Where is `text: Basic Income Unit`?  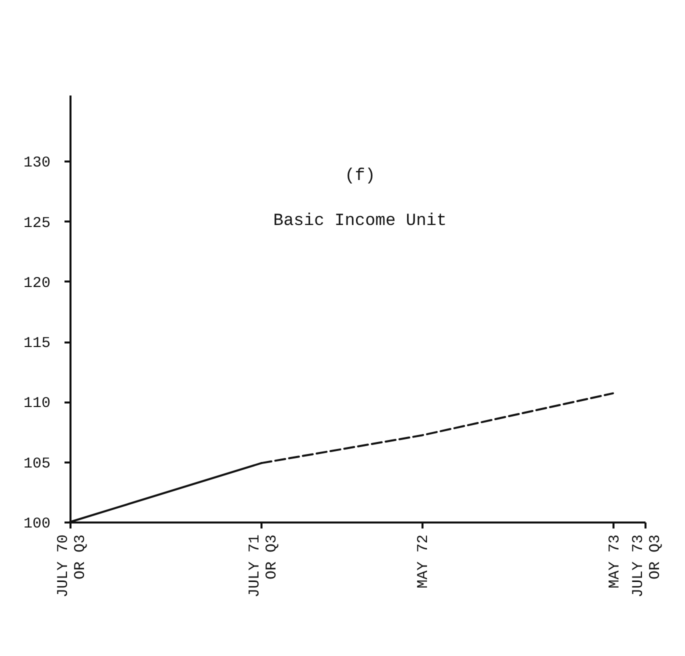
text: Basic Income Unit is located at coordinates (360, 221).